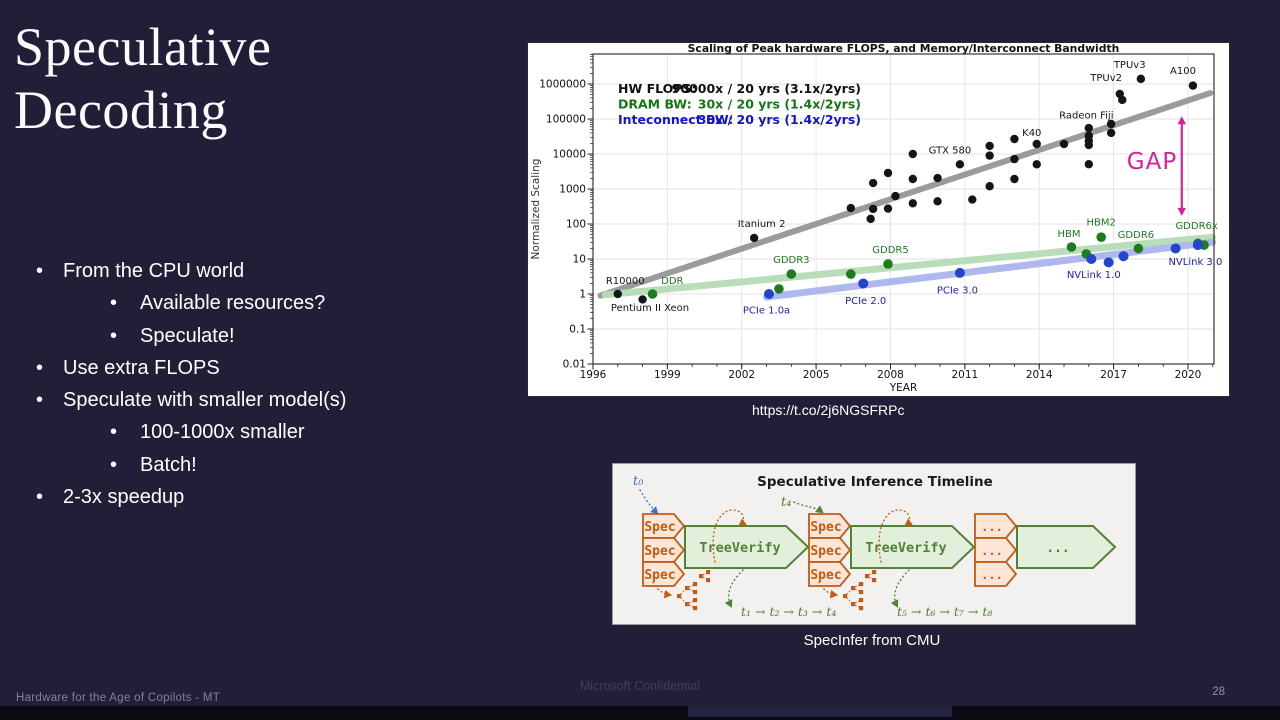  I want to click on svg-text: t₅ → t₆ → t₇ → t₈, so click(944, 611).